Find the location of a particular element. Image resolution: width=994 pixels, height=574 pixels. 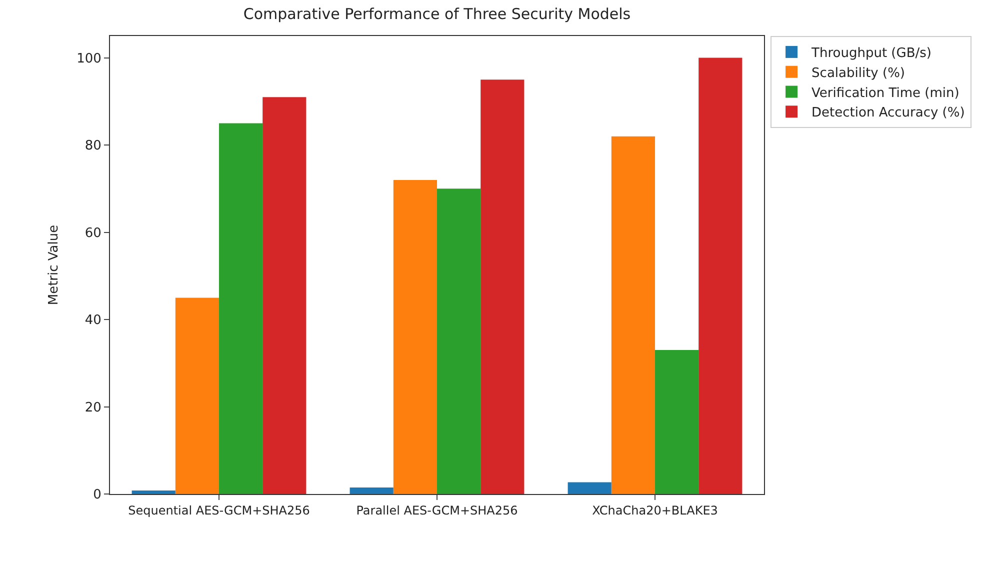

y-axis-title: Metric Value is located at coordinates (54, 265).